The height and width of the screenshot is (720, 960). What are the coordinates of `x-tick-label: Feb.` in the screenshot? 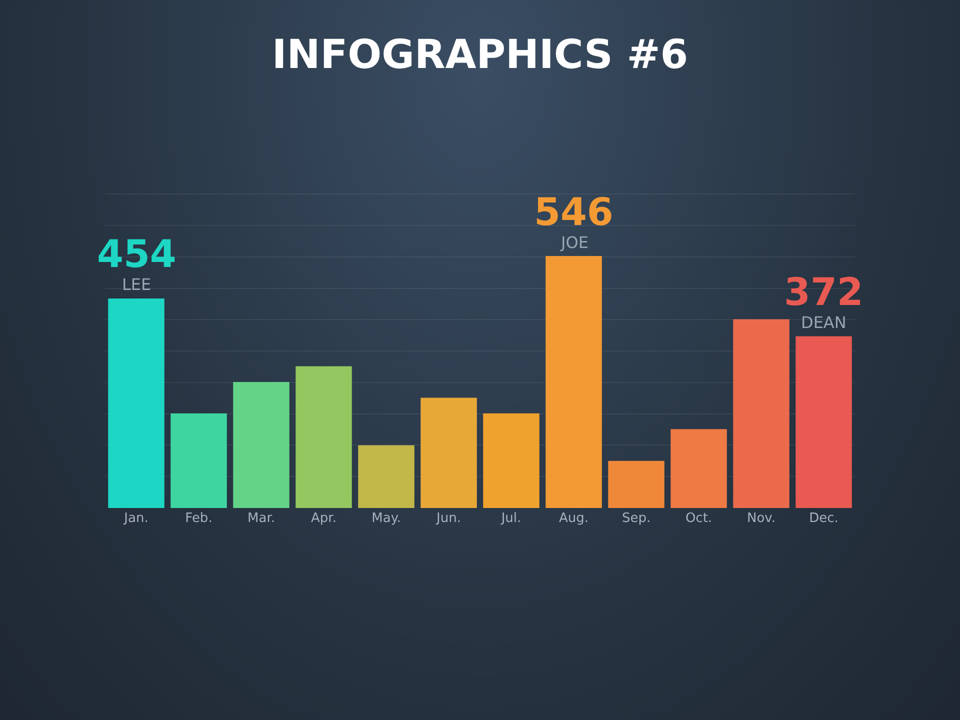 It's located at (198, 518).